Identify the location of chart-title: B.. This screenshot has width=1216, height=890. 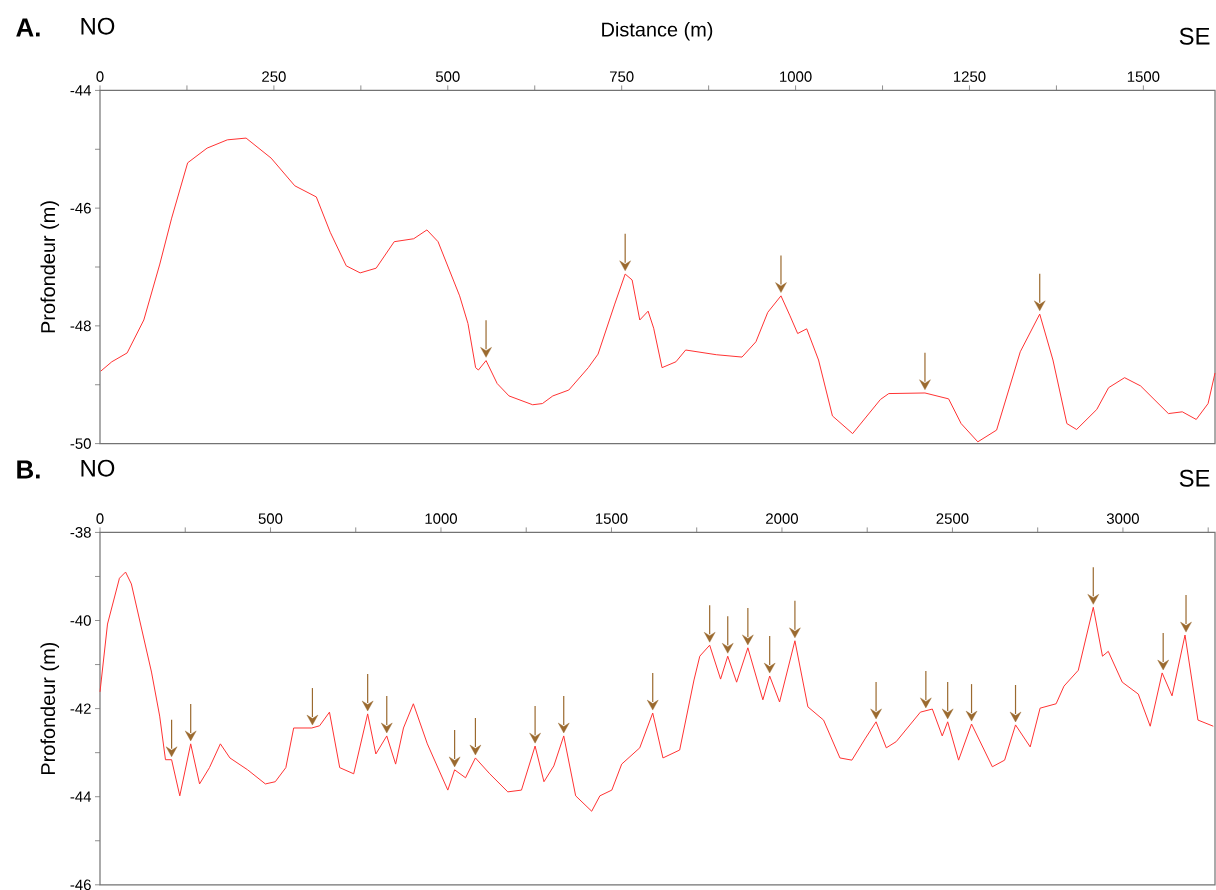
(28, 469).